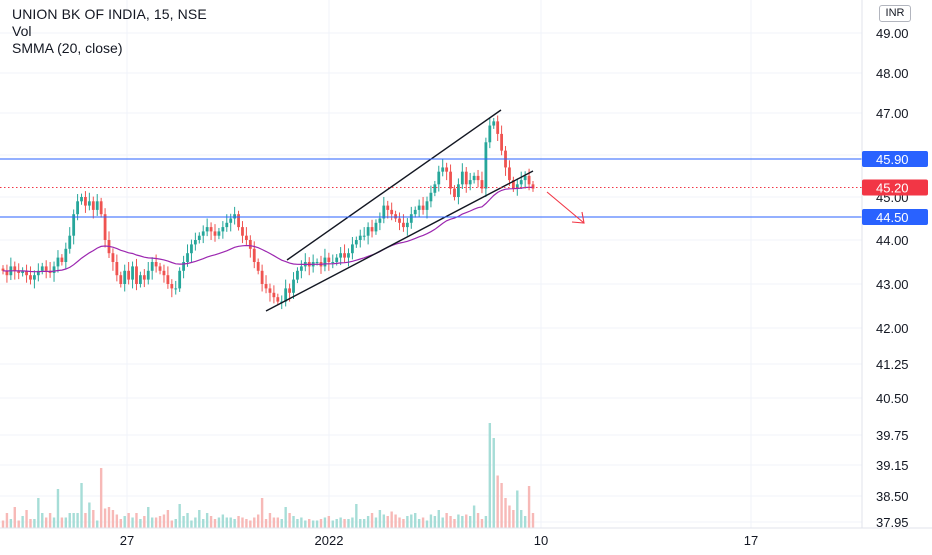 This screenshot has height=555, width=932. What do you see at coordinates (892, 496) in the screenshot?
I see `y-tick-label: 38.50` at bounding box center [892, 496].